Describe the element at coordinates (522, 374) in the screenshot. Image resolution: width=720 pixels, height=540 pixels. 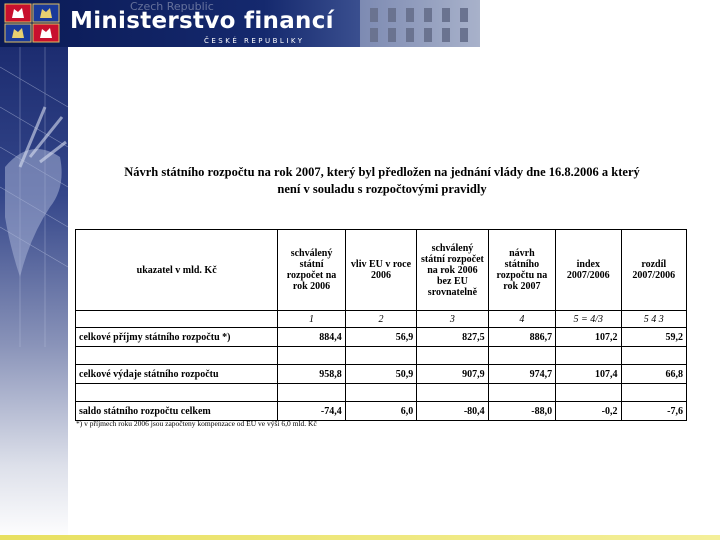
I see `table-cell: 974,7` at that location.